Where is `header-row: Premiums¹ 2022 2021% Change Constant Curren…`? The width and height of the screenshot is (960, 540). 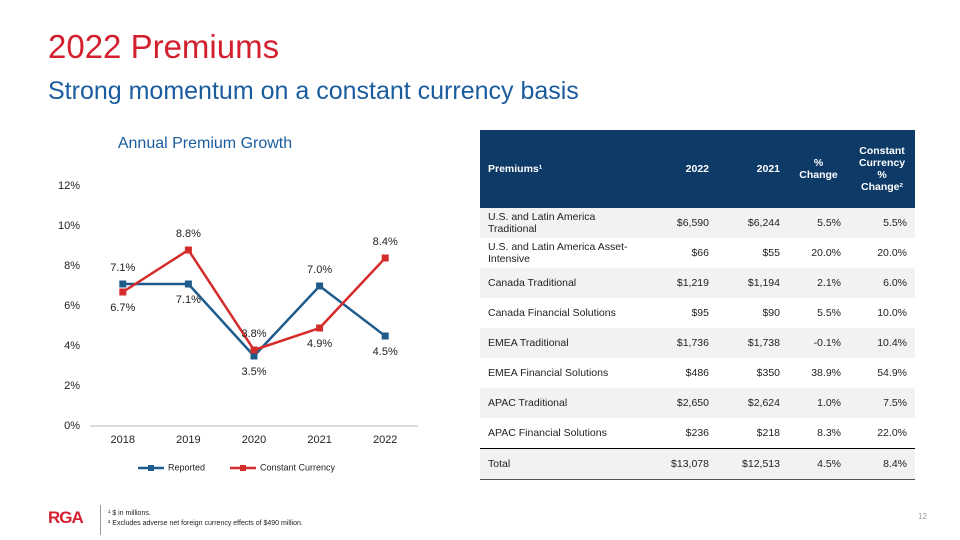 header-row: Premiums¹ 2022 2021% Change Constant Curren… is located at coordinates (697, 169).